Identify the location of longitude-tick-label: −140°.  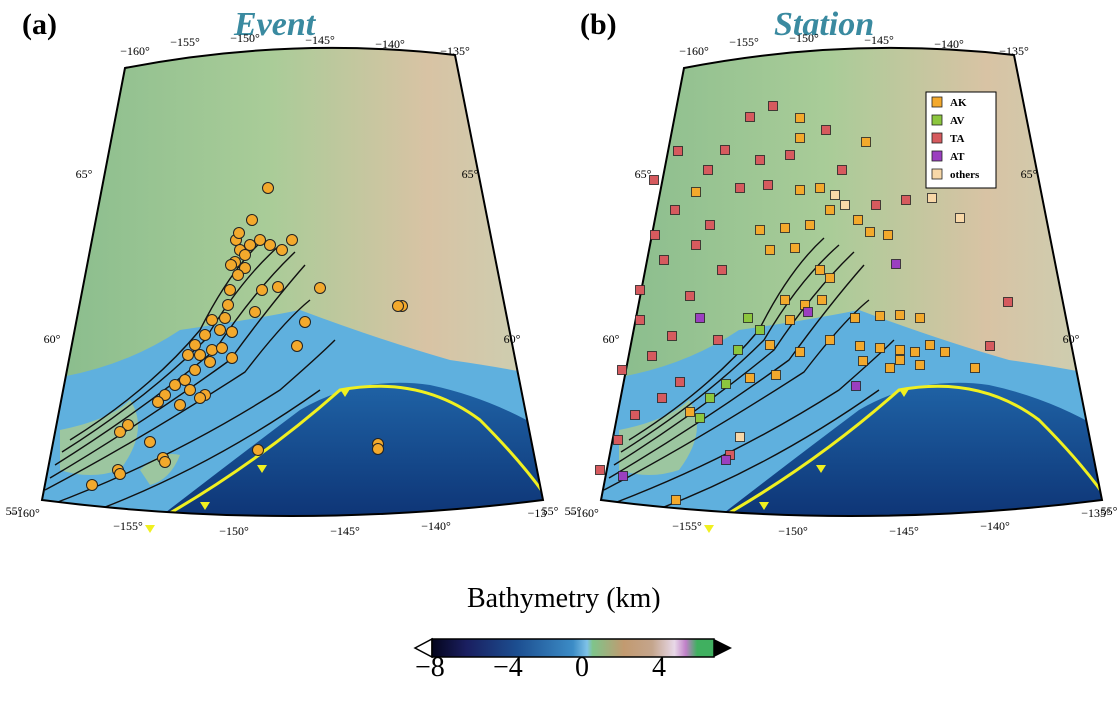
(949, 44).